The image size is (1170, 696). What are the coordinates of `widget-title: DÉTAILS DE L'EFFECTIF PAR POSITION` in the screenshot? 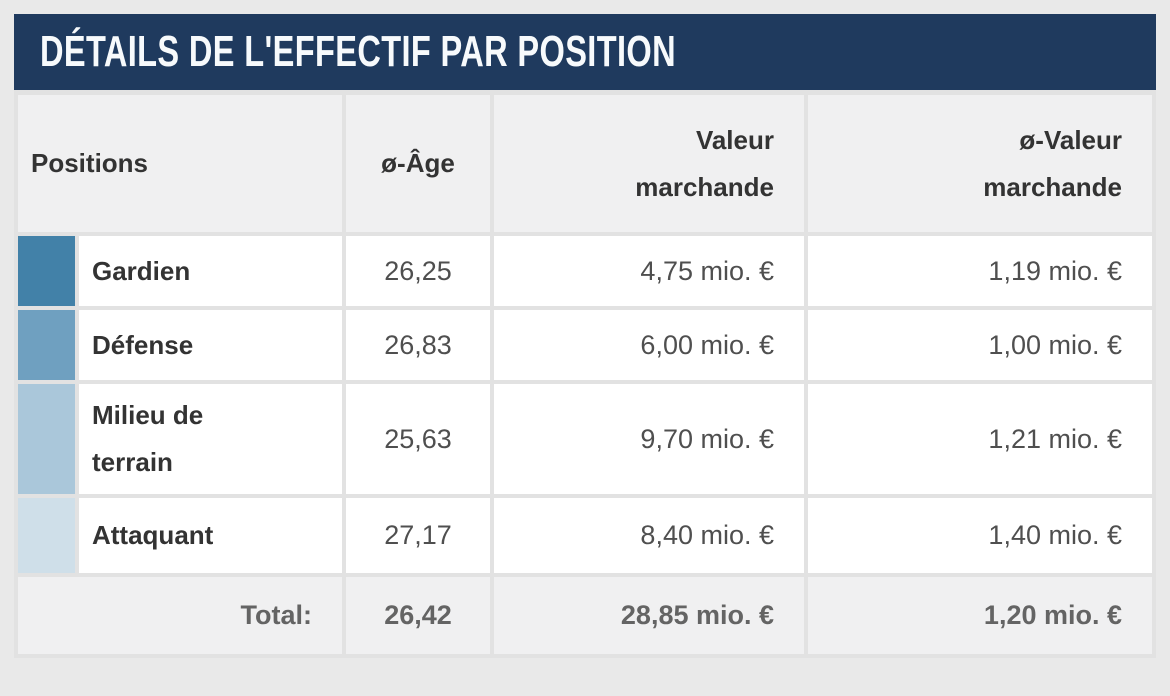 It's located at (358, 51).